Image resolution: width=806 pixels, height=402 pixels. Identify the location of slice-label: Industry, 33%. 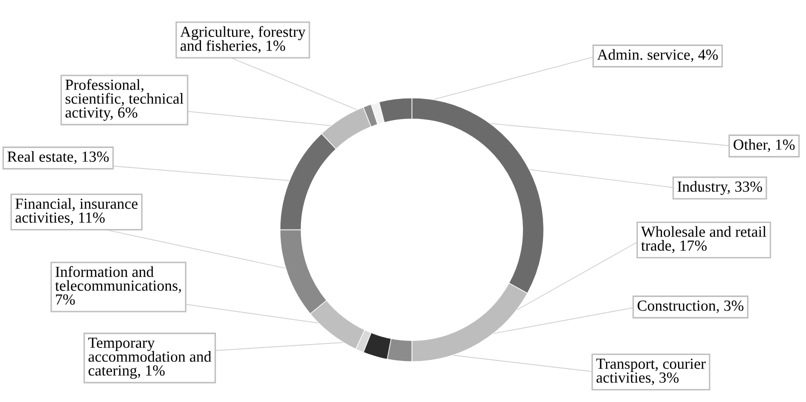
(720, 188).